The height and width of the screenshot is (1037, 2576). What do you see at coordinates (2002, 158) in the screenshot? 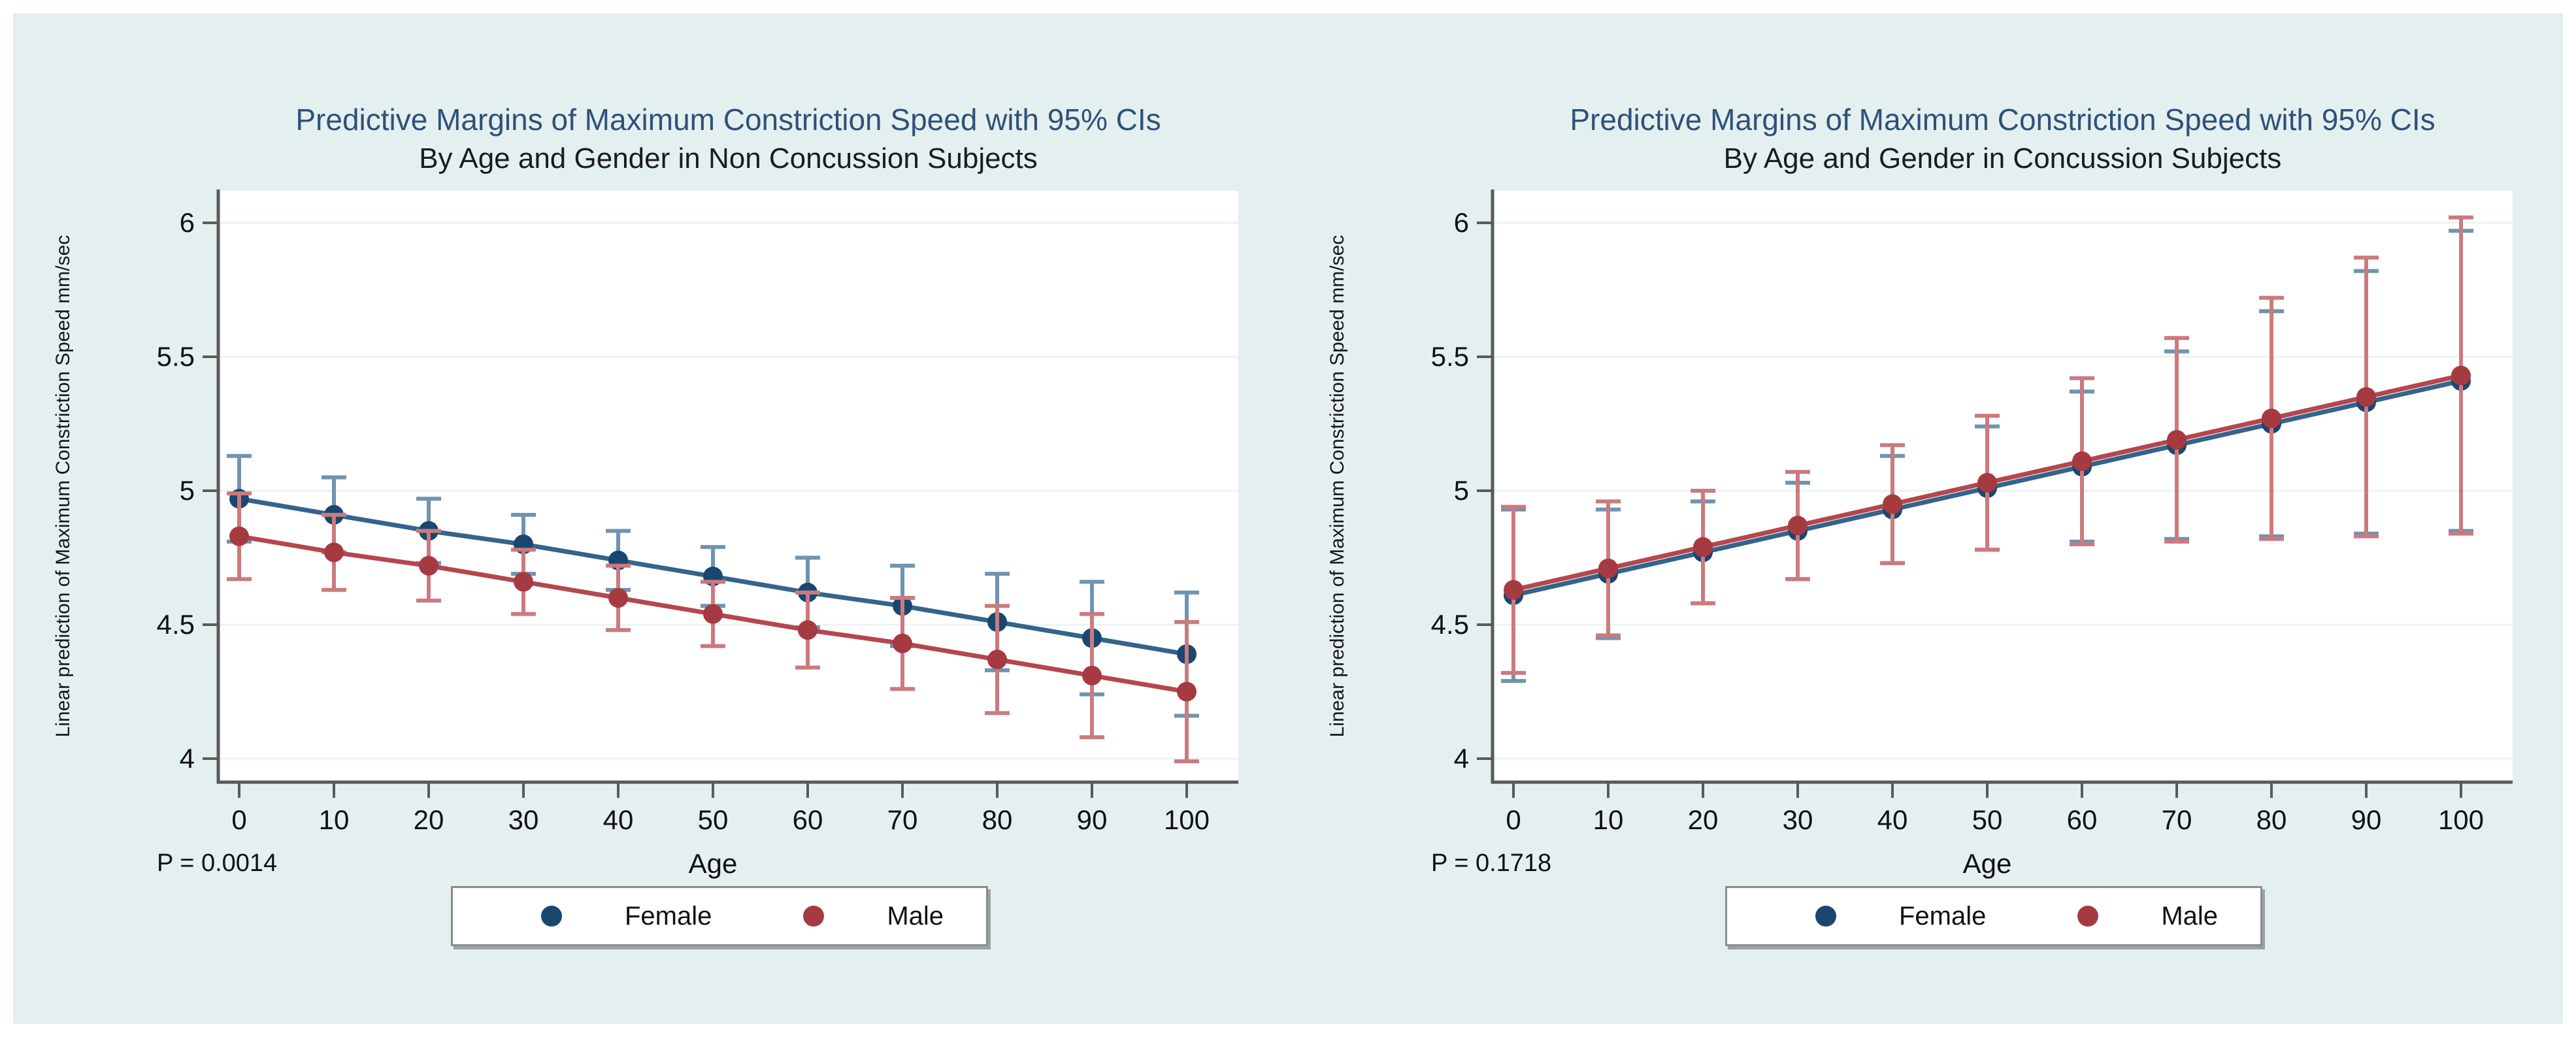
I see `chart-subtitle: By Age and Gender in Concussion Subjects` at bounding box center [2002, 158].